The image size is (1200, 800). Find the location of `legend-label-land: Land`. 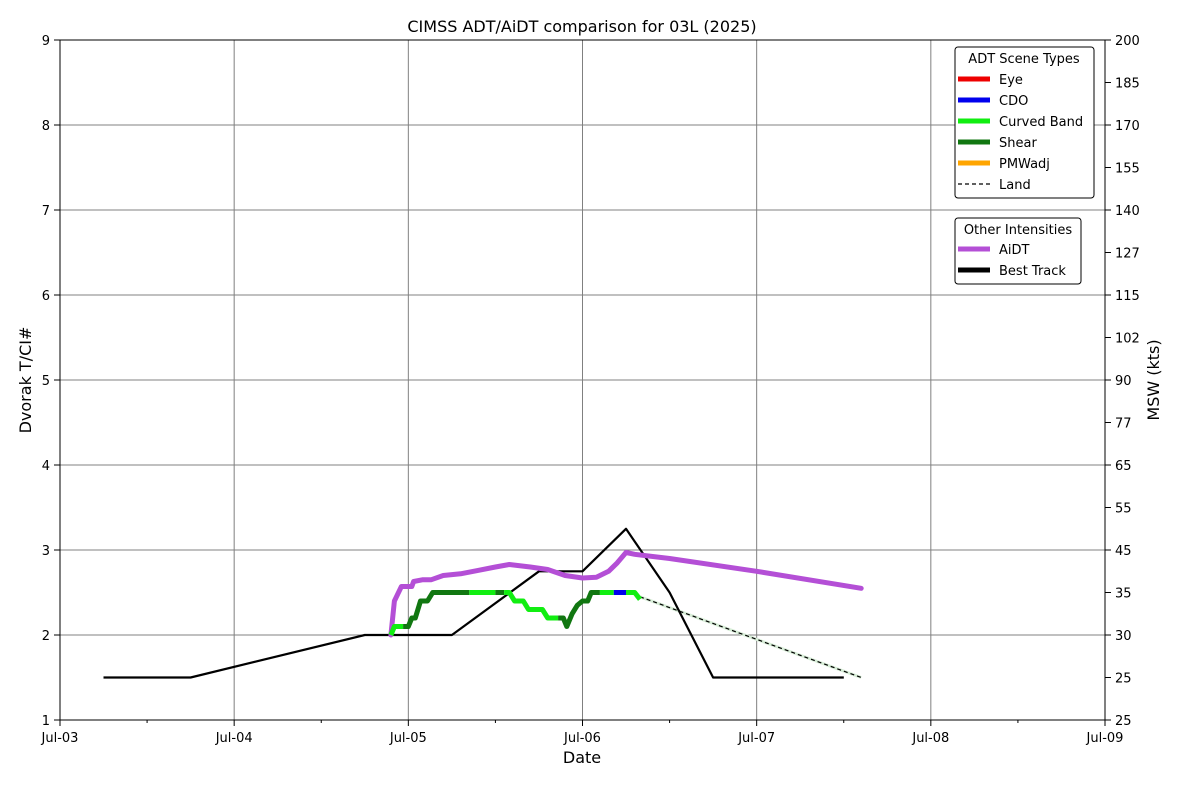

legend-label-land: Land is located at coordinates (1015, 185).